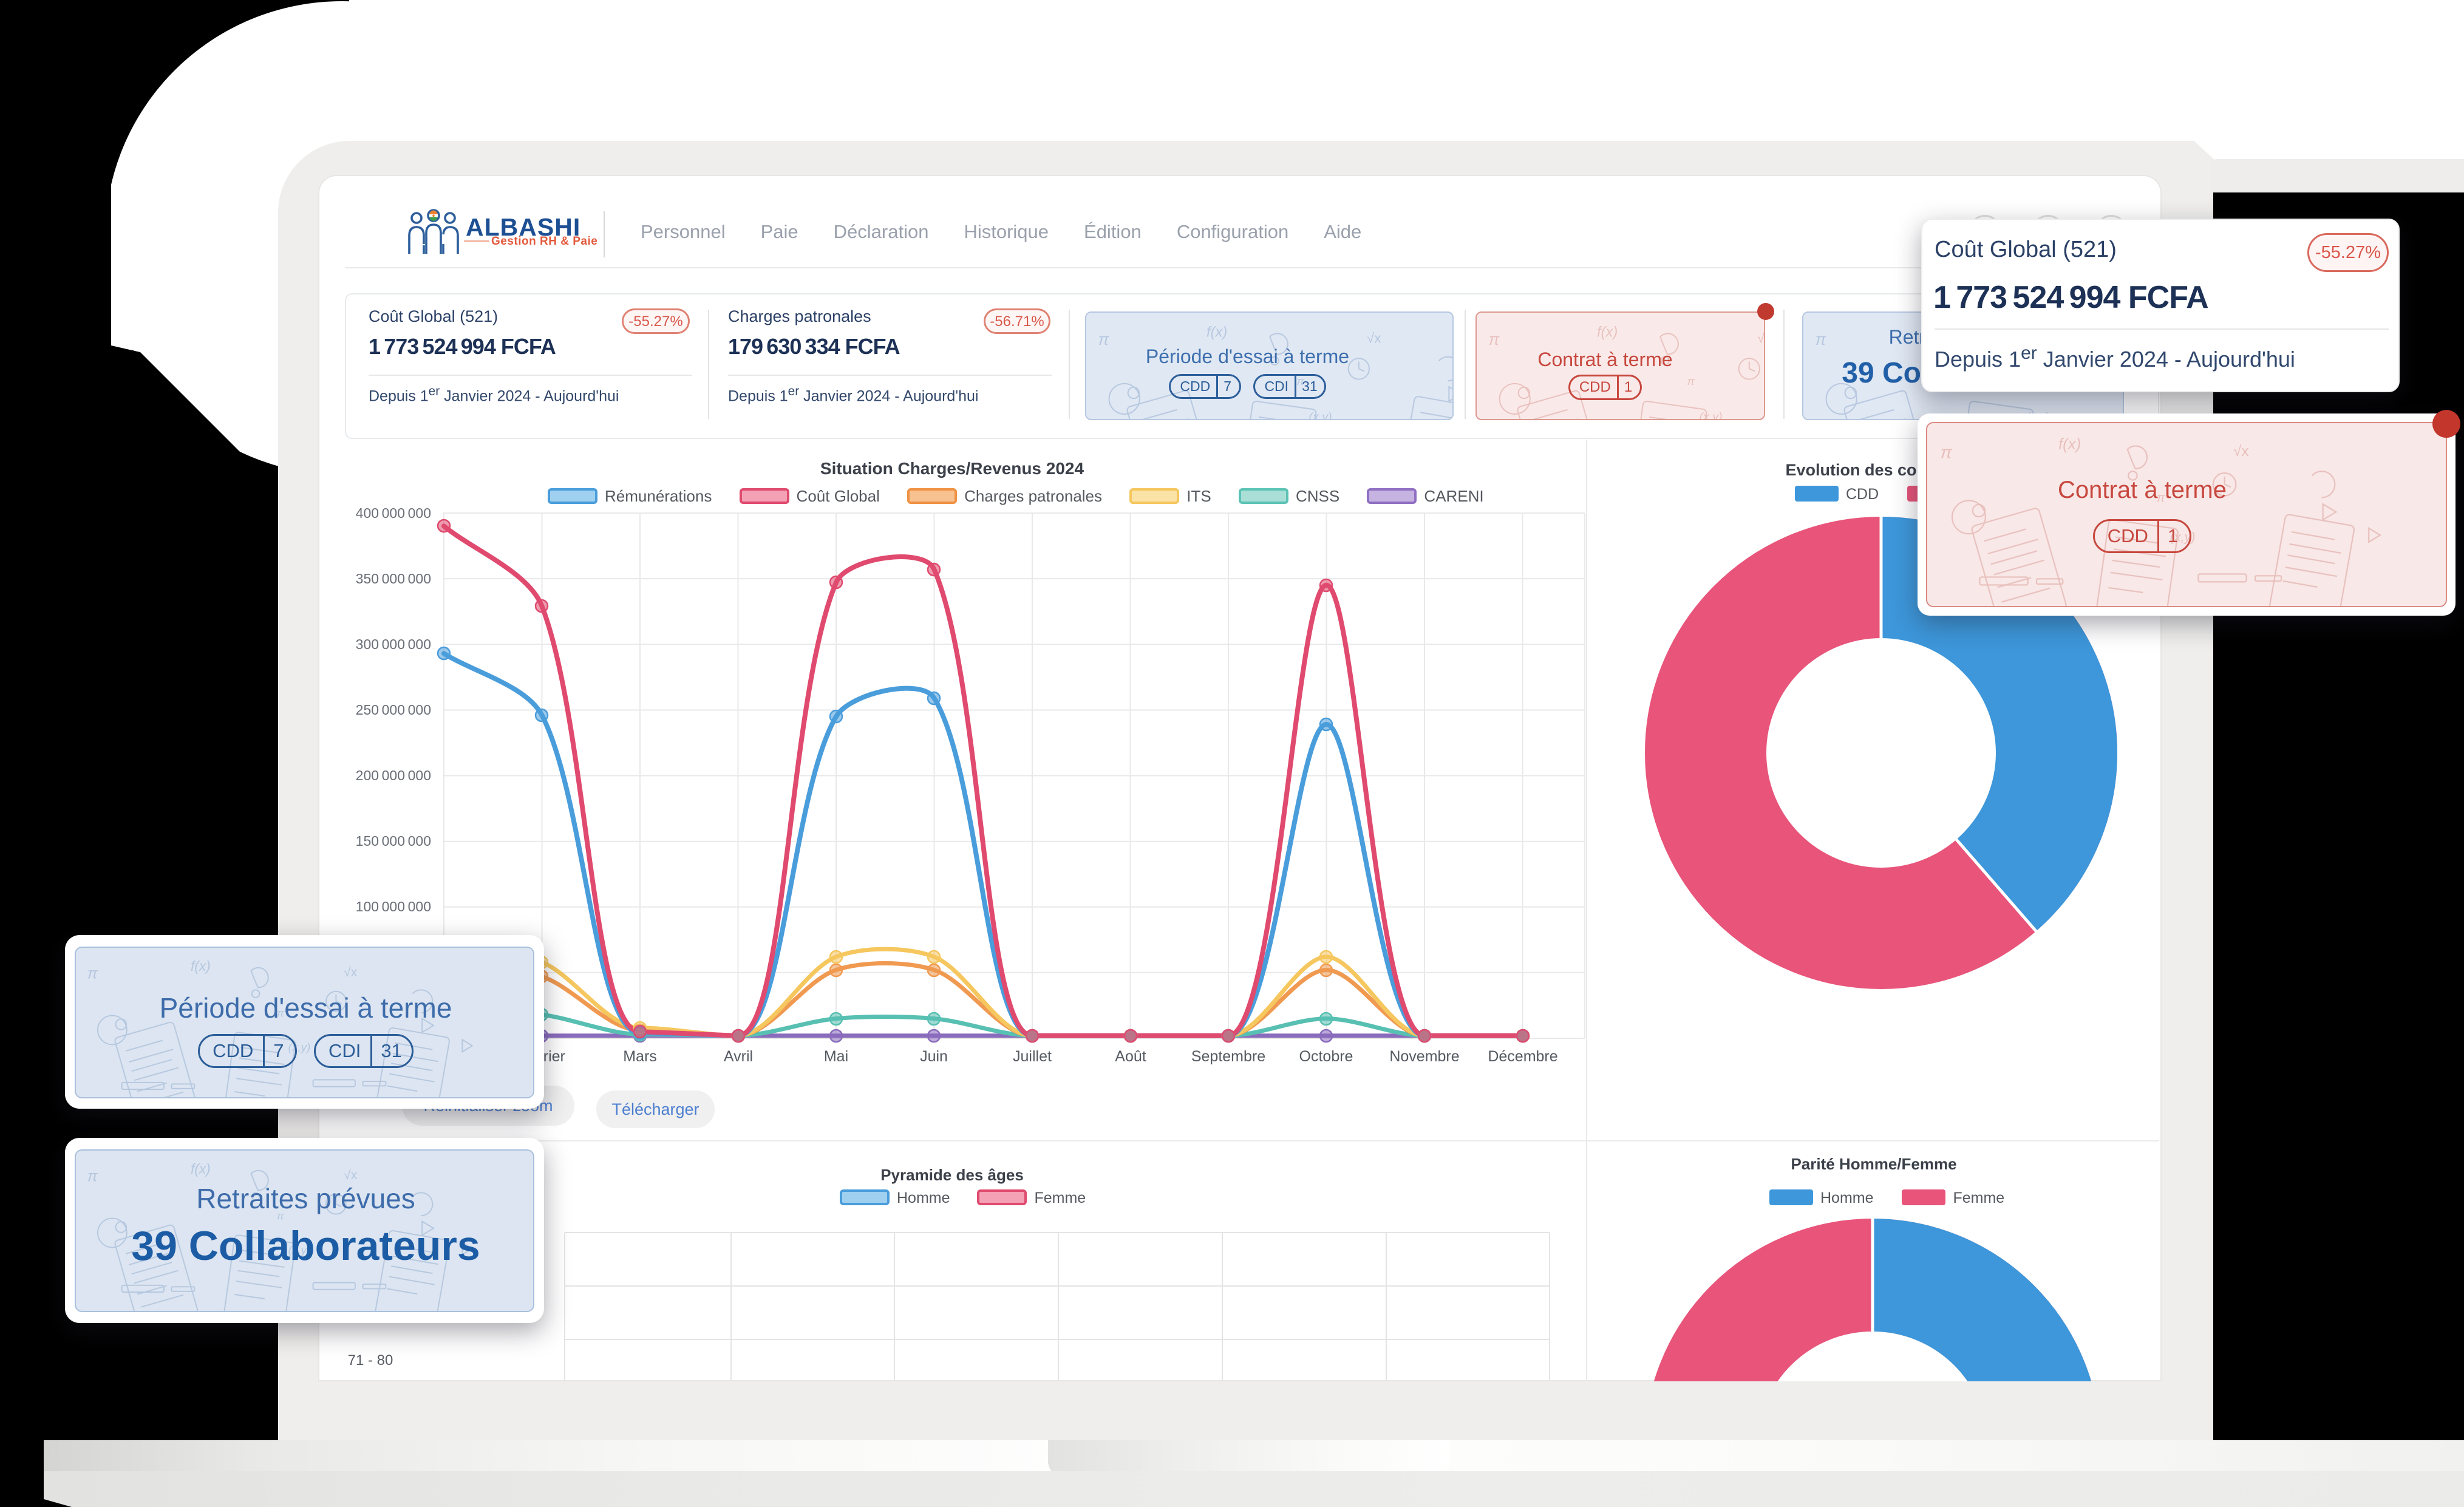 The height and width of the screenshot is (1507, 2464). I want to click on svg-text: Août, so click(1130, 1056).